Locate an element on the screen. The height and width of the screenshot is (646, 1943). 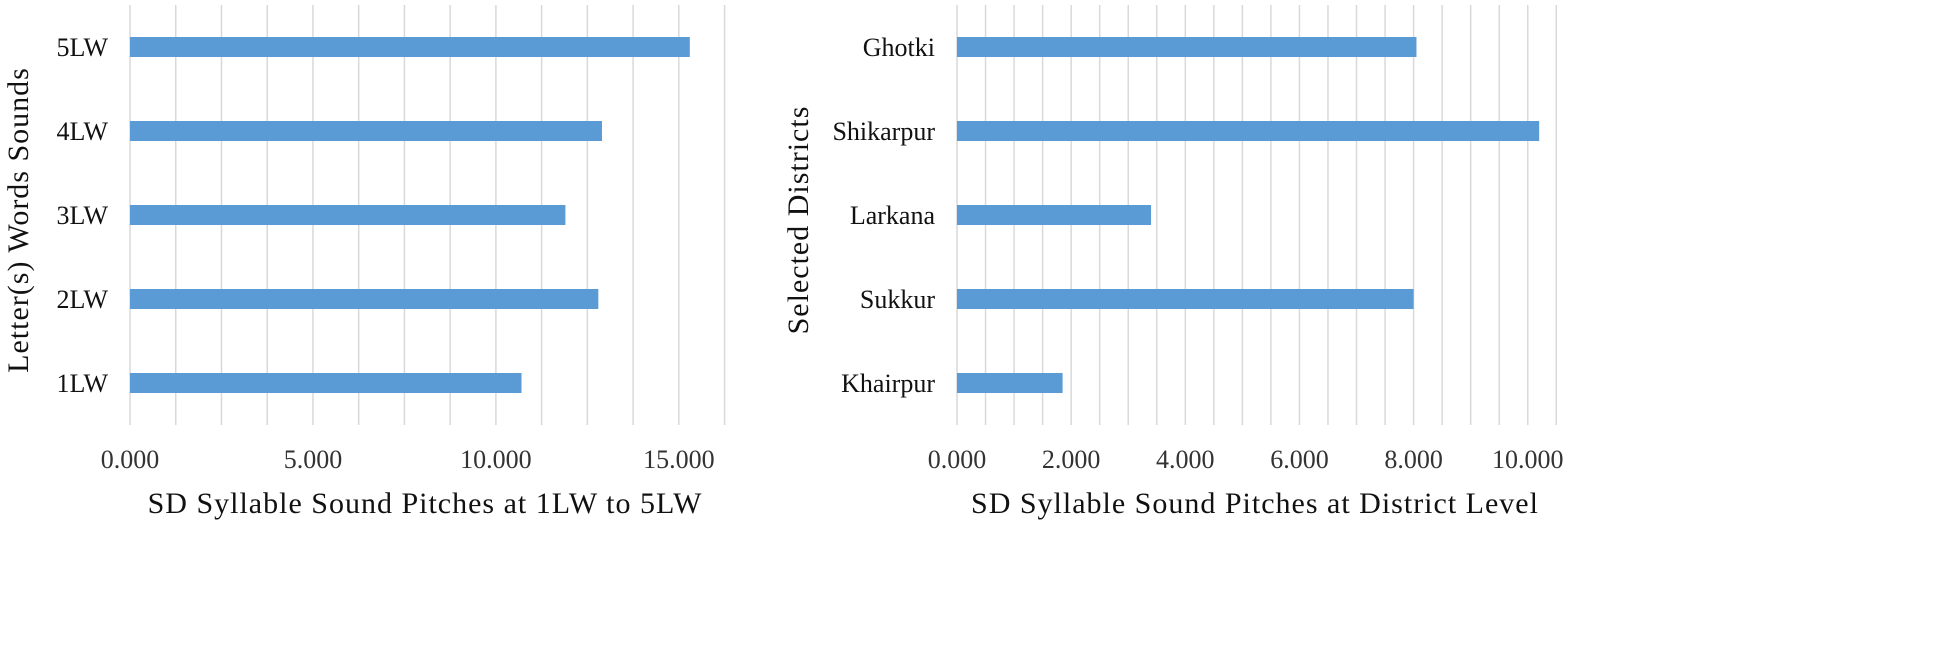
x-tick-label: 6.000 is located at coordinates (1299, 459).